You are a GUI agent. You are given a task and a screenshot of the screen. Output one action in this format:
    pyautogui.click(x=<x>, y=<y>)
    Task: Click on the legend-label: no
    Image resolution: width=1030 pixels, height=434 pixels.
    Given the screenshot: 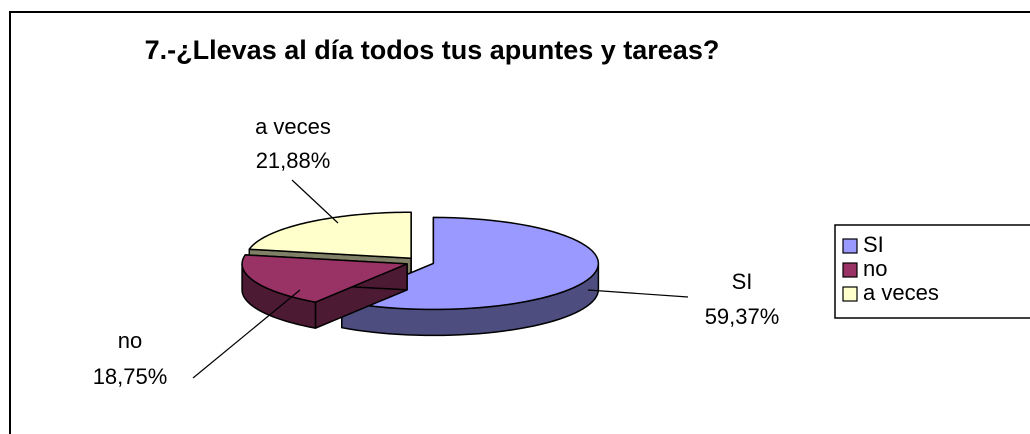 What is the action you would take?
    pyautogui.click(x=875, y=268)
    